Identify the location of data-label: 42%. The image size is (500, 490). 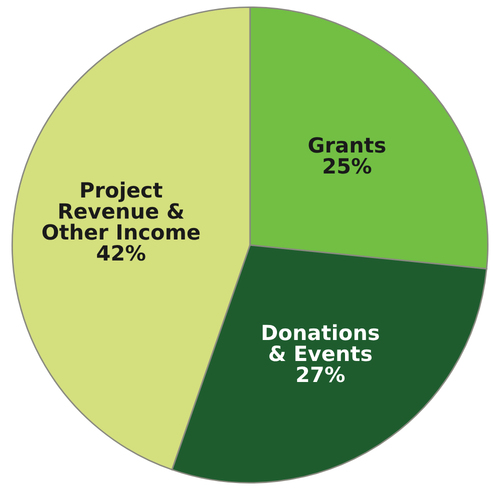
(121, 253).